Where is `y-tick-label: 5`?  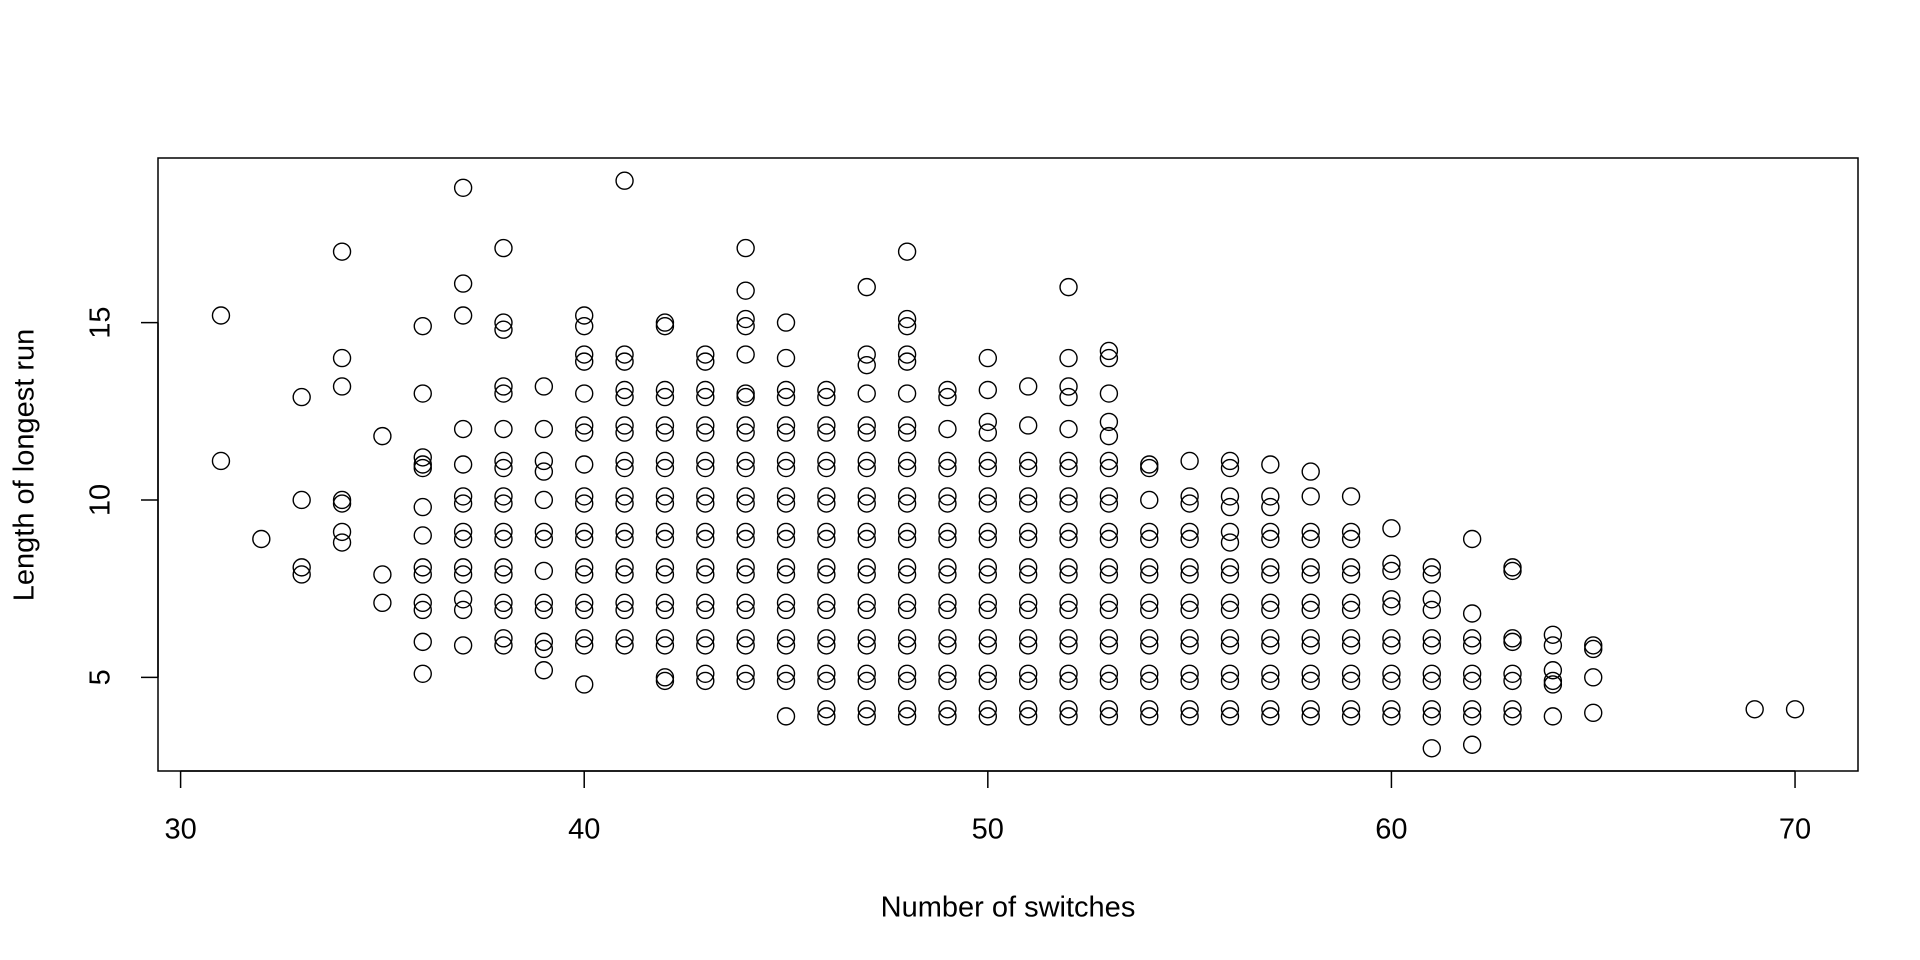 y-tick-label: 5 is located at coordinates (101, 677).